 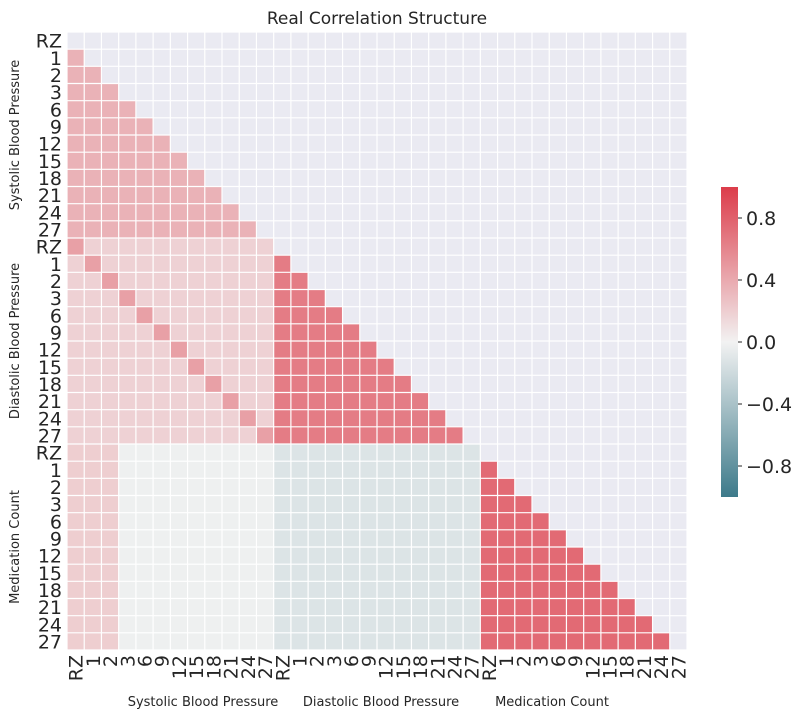 I want to click on colorbar-tick-label: 0.0, so click(x=761, y=343).